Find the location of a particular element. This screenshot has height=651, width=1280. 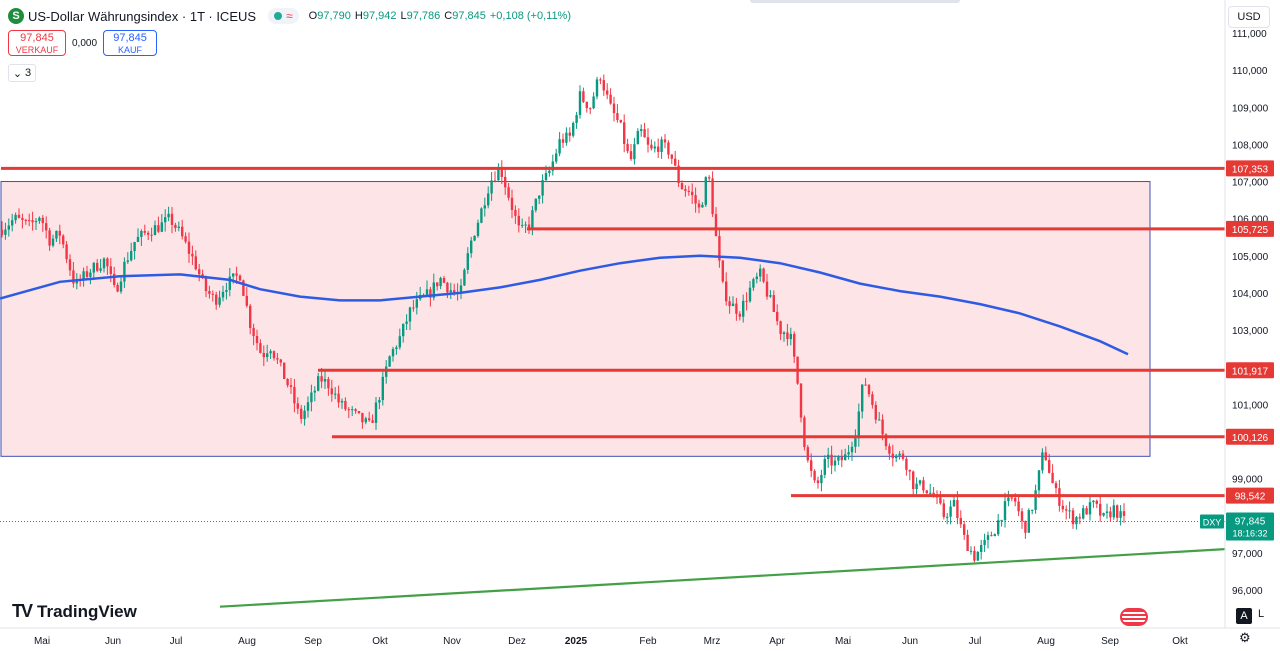

currency-selector: USD is located at coordinates (1249, 17).